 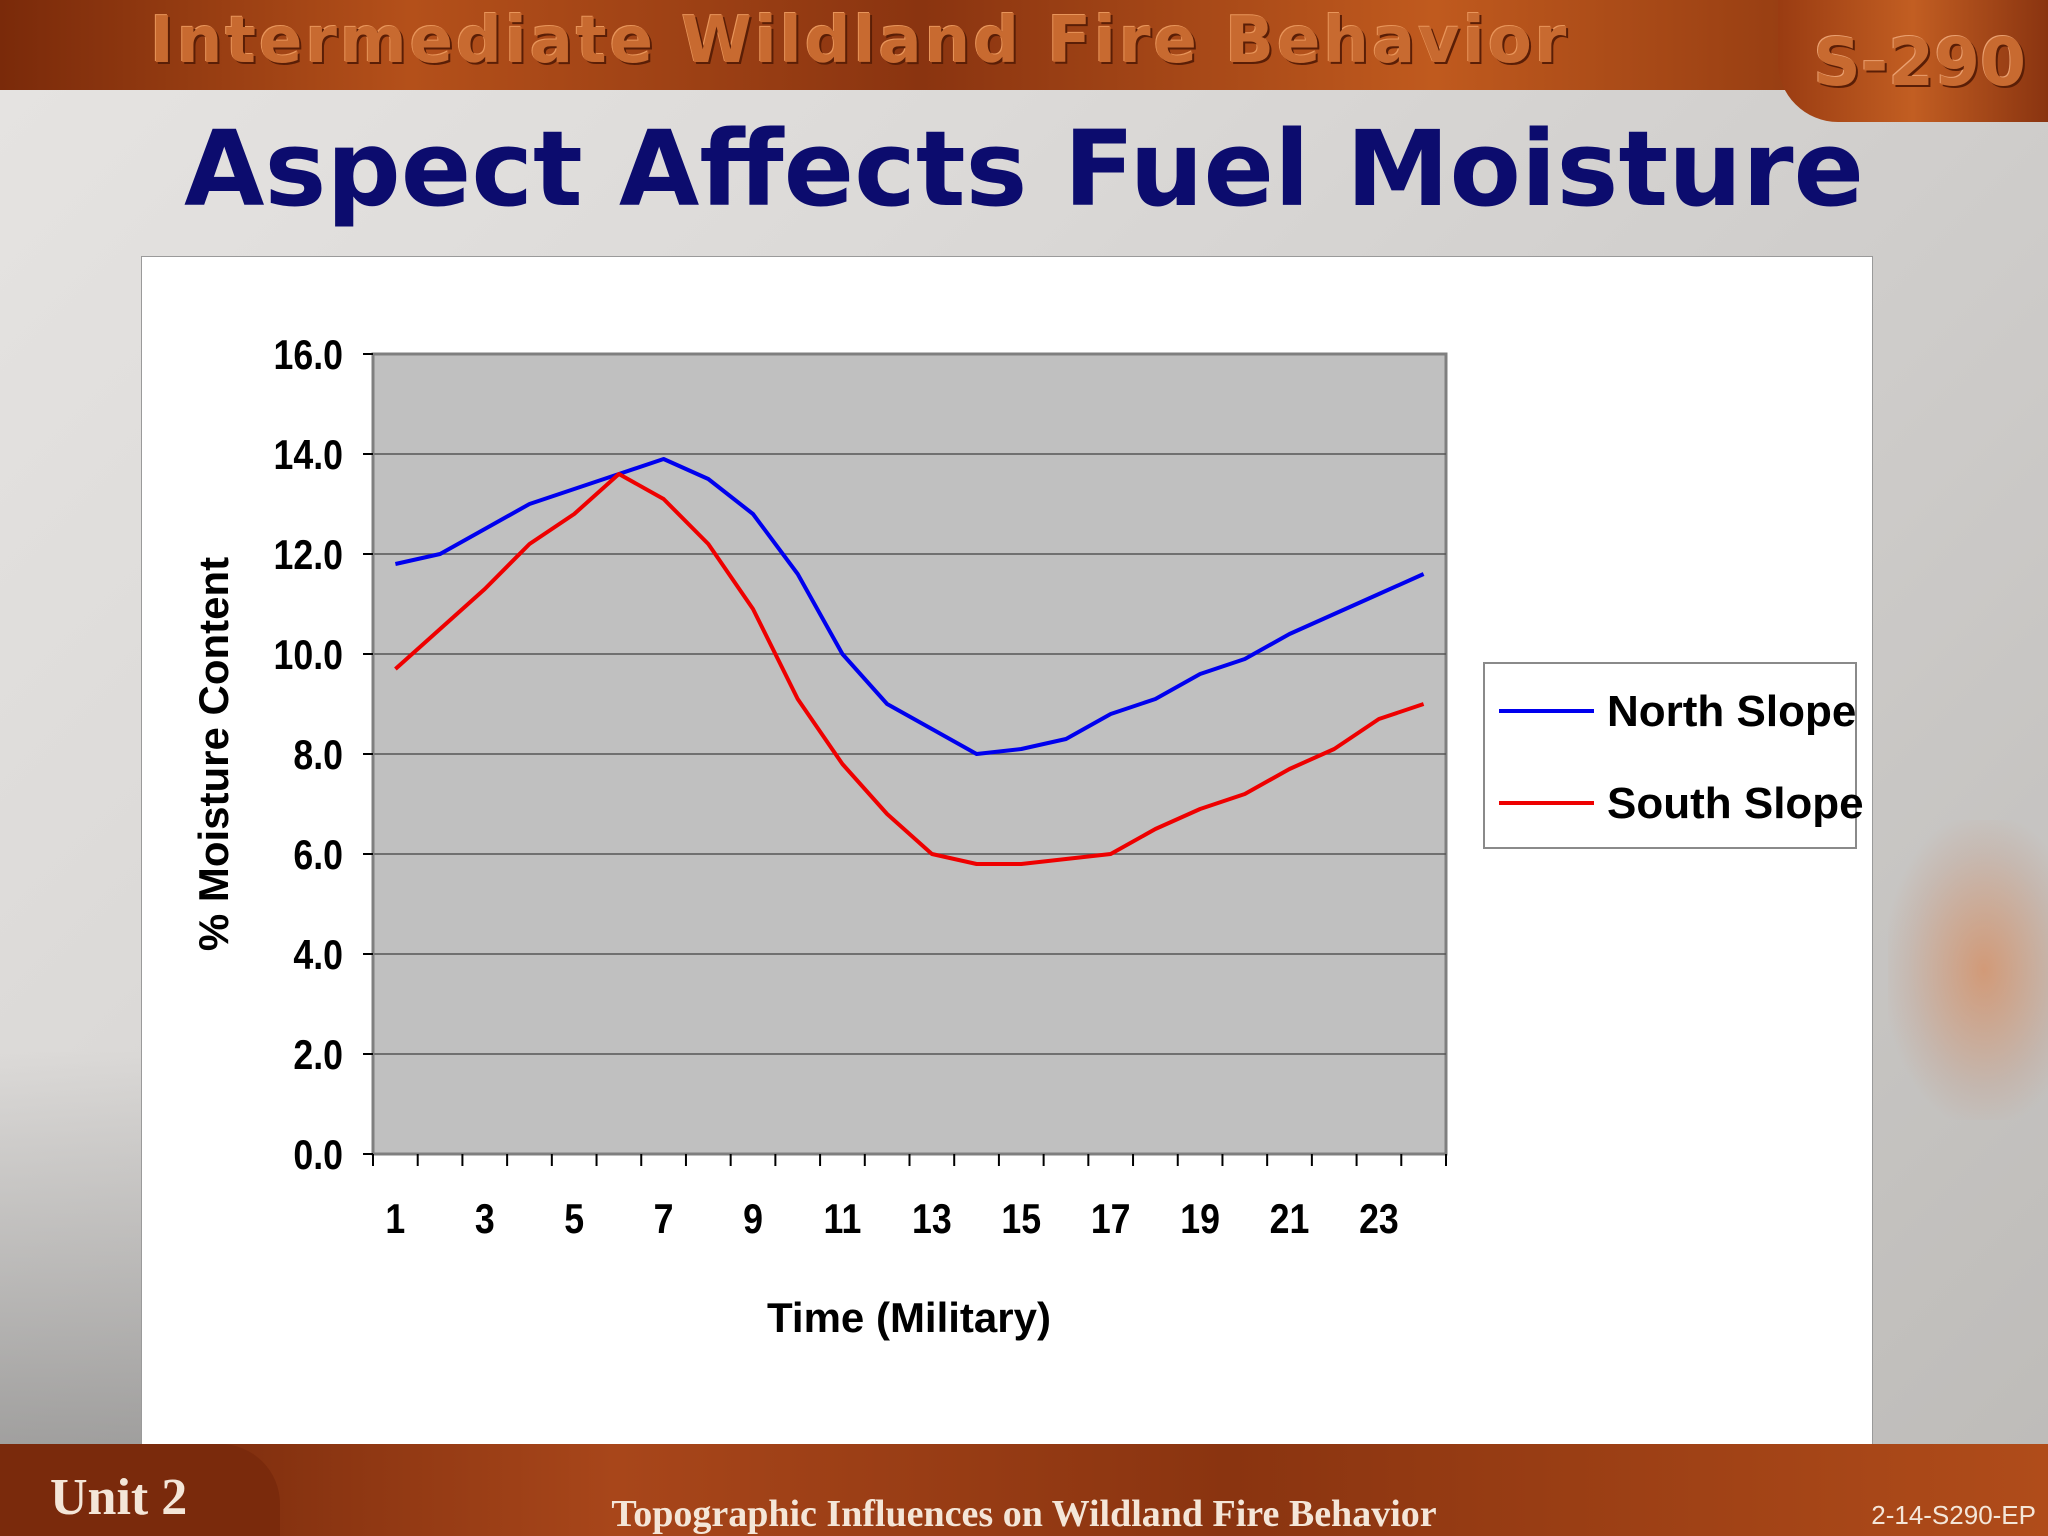 What do you see at coordinates (664, 1219) in the screenshot?
I see `x-tick-label: 7` at bounding box center [664, 1219].